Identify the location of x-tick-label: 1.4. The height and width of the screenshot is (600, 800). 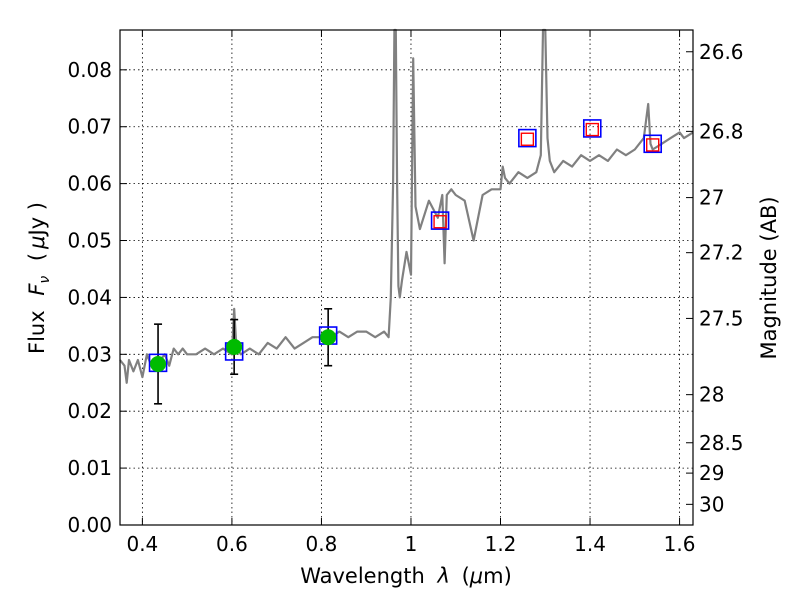
(590, 544).